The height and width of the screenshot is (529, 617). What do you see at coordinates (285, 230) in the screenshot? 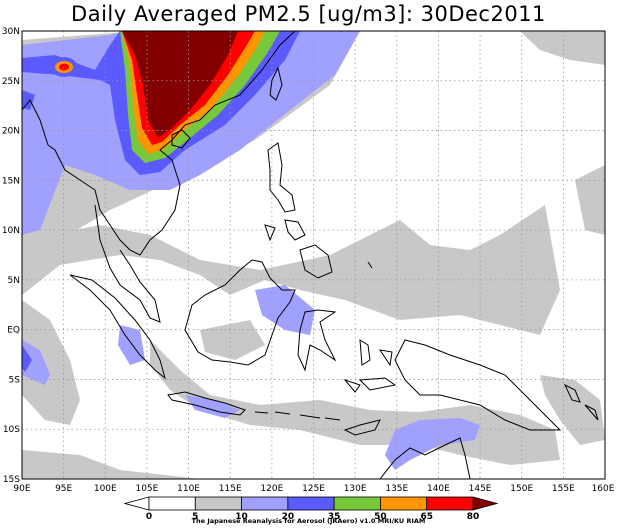
I see `coast-visayas` at bounding box center [285, 230].